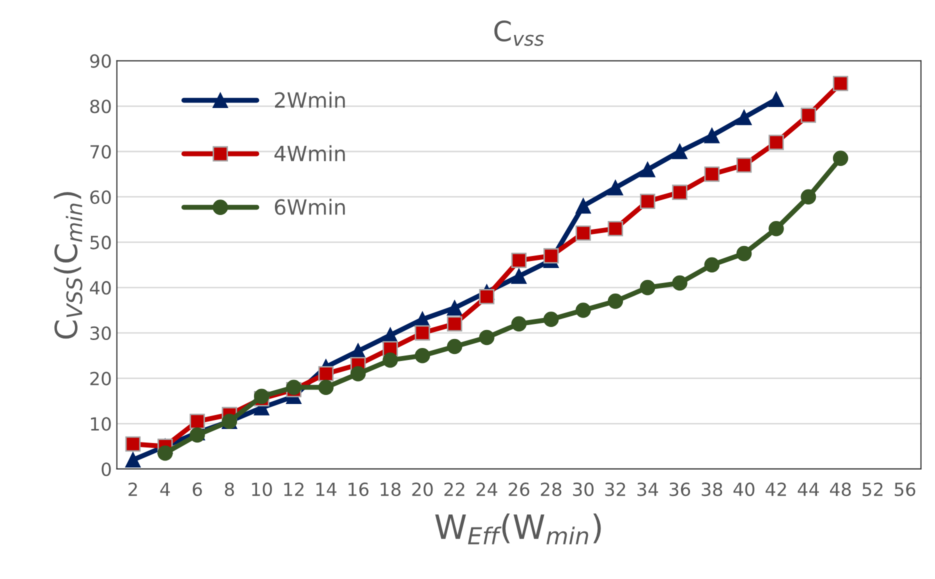  I want to click on x-tick-label: 28, so click(551, 489).